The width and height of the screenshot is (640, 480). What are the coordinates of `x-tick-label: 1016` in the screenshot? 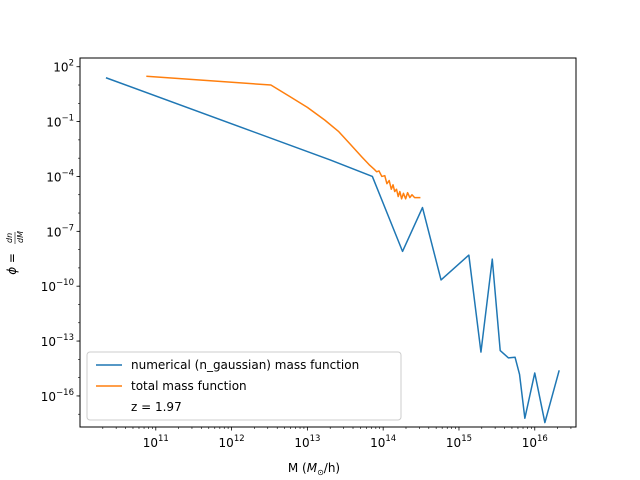 It's located at (535, 442).